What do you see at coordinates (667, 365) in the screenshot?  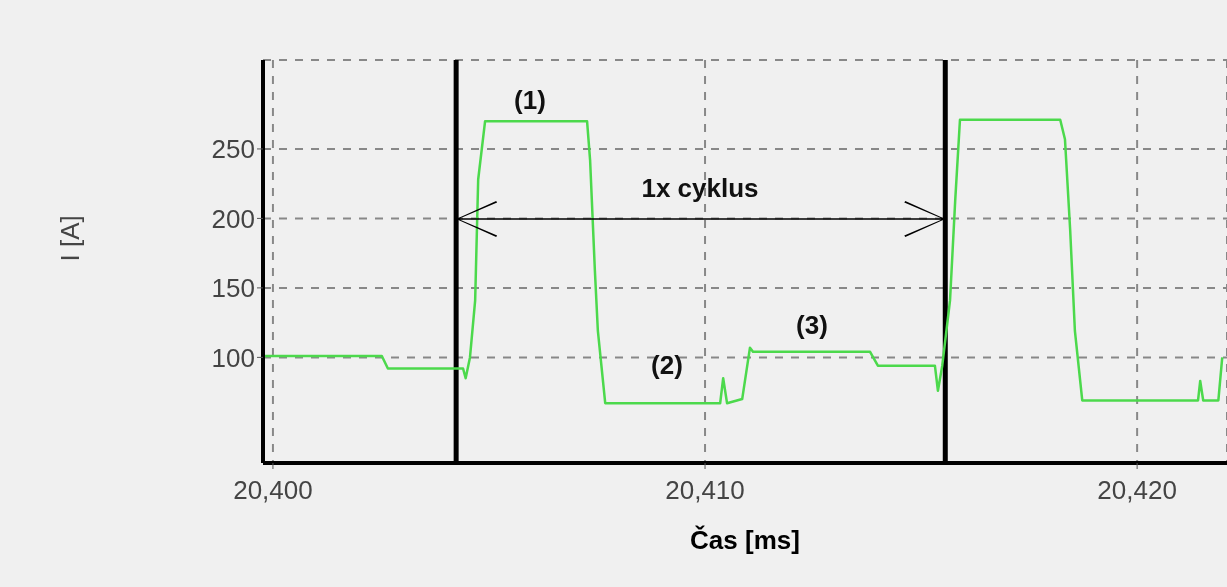 I see `annotation: (2)` at bounding box center [667, 365].